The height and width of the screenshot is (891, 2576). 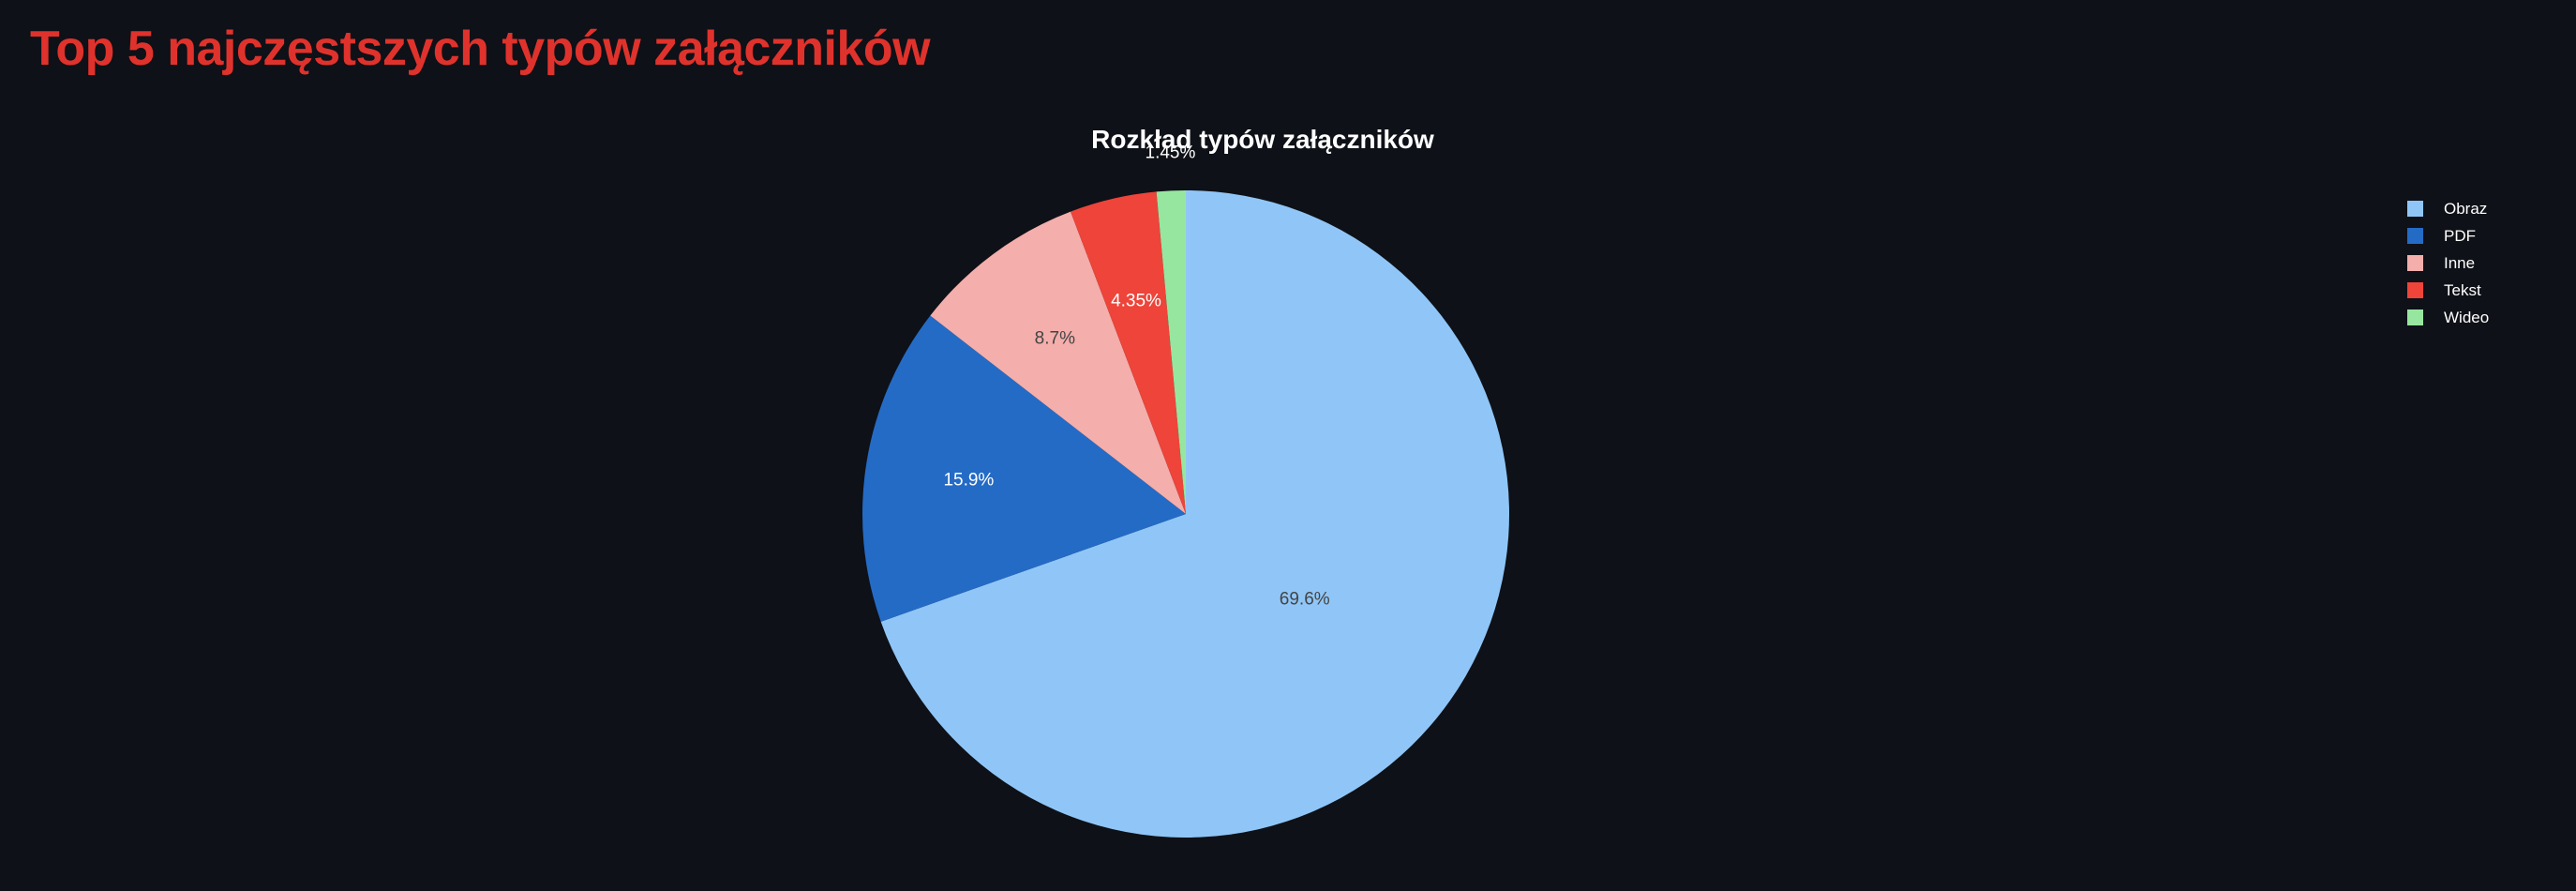 What do you see at coordinates (2415, 290) in the screenshot?
I see `legend-swatch-tekst` at bounding box center [2415, 290].